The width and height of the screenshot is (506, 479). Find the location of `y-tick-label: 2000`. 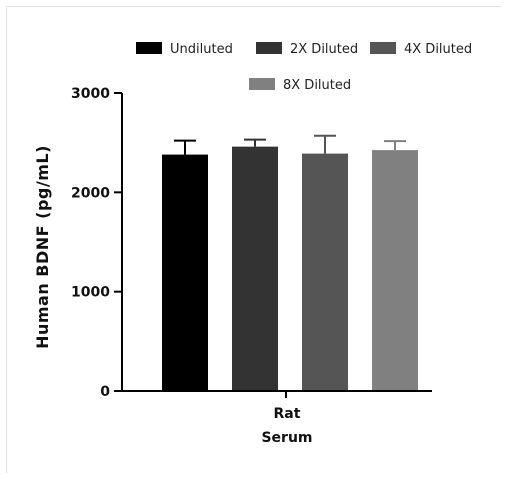

y-tick-label: 2000 is located at coordinates (90, 193).